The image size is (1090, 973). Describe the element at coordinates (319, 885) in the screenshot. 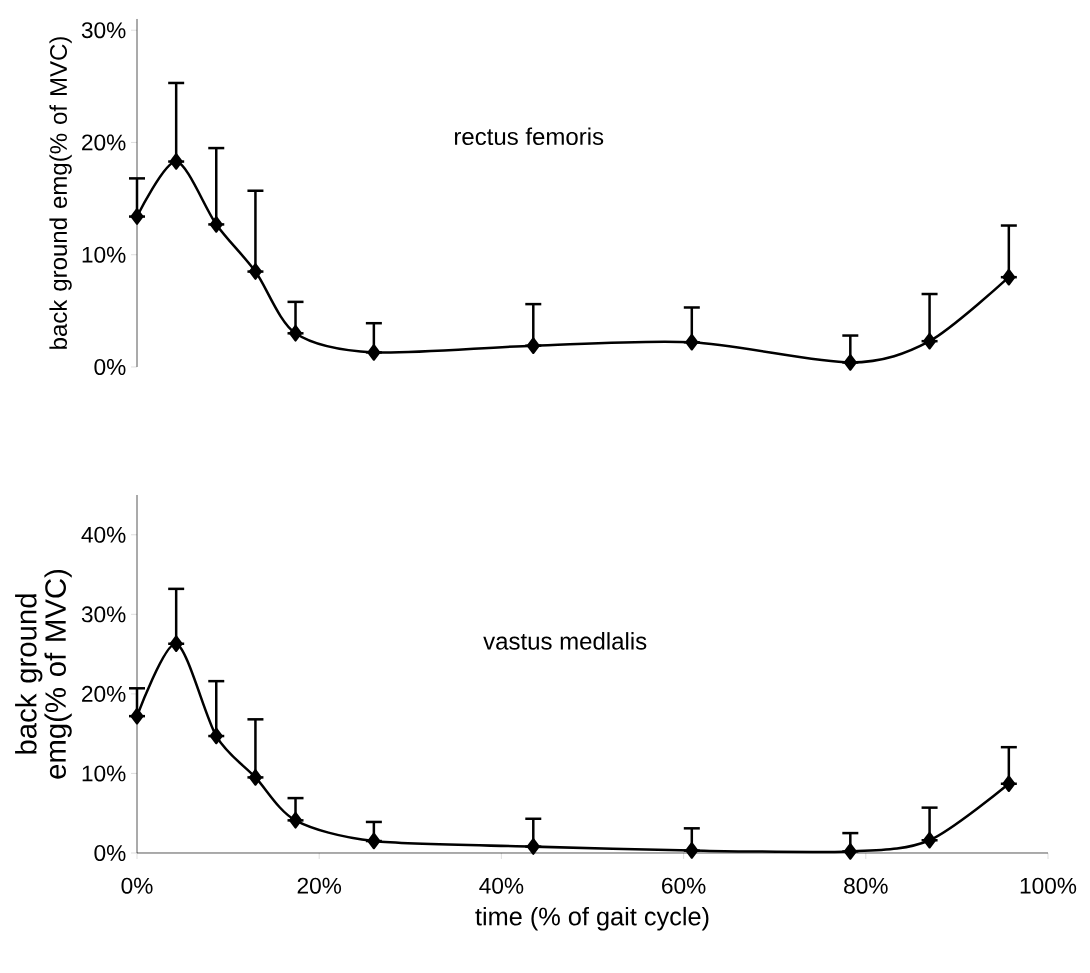

I see `x-tick-label: 20%` at that location.